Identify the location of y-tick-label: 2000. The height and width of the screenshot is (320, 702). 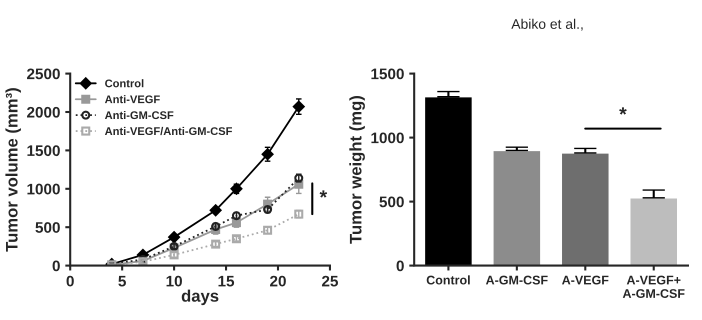
(43, 112).